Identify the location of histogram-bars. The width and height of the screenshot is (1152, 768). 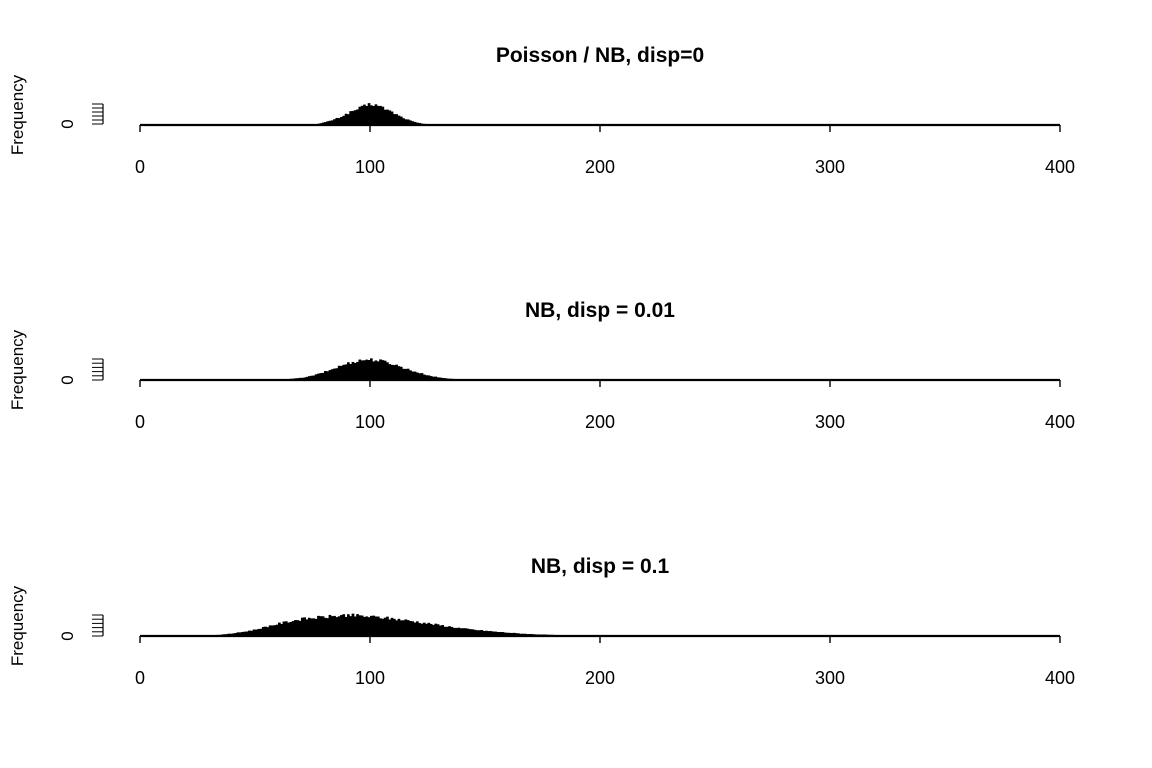
(405, 624).